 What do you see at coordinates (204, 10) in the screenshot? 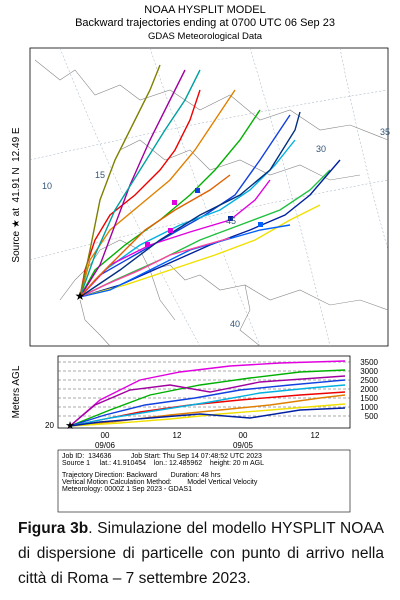
I see `figure-title: NOAA HYSPLIT MODEL` at bounding box center [204, 10].